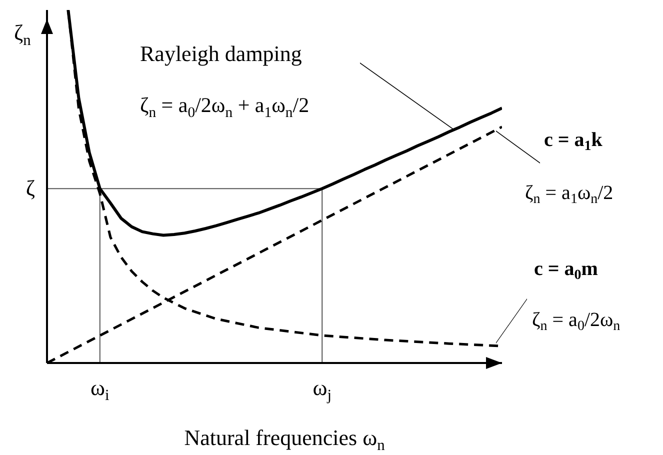 This screenshot has height=455, width=663. Describe the element at coordinates (100, 389) in the screenshot. I see `x-tick-label: ω$_{i}$` at that location.